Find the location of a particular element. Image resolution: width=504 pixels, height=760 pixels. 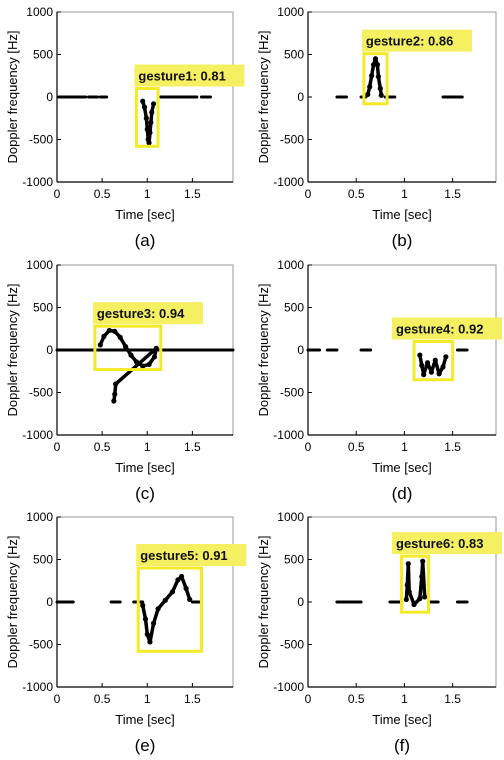

panel-label: (f) is located at coordinates (402, 745).